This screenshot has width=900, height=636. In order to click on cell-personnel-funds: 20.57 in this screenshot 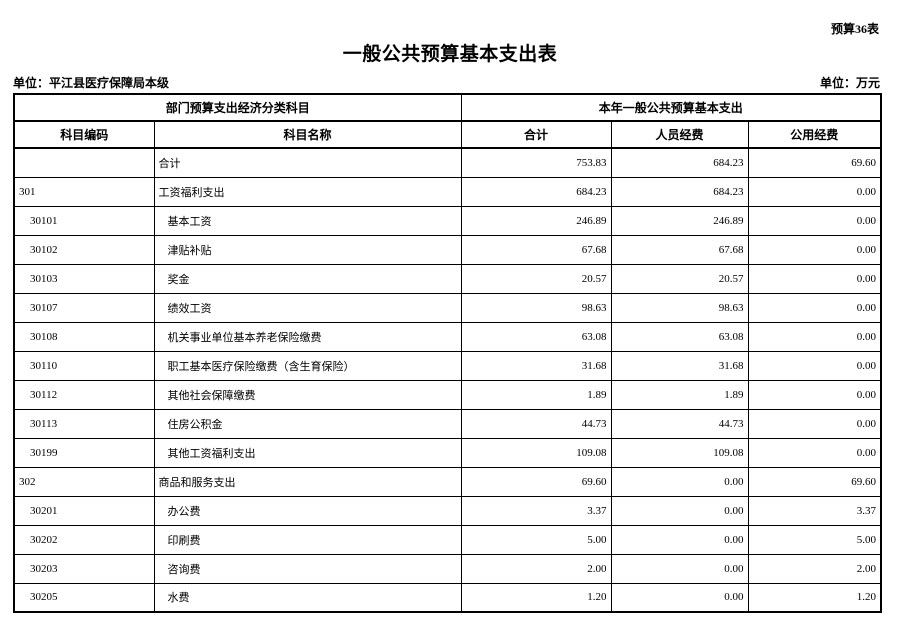, I will do `click(679, 278)`.